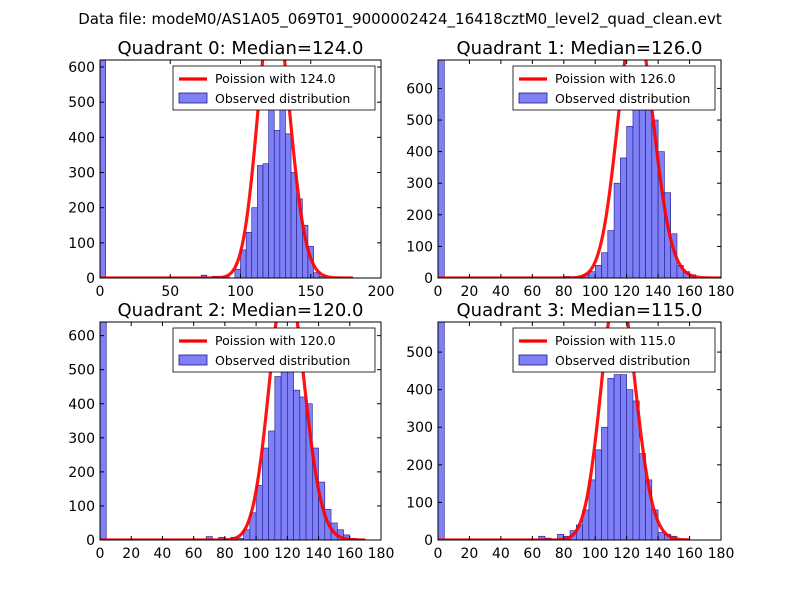 The image size is (800, 600). Describe the element at coordinates (438, 554) in the screenshot. I see `x-tick-label: 0` at that location.